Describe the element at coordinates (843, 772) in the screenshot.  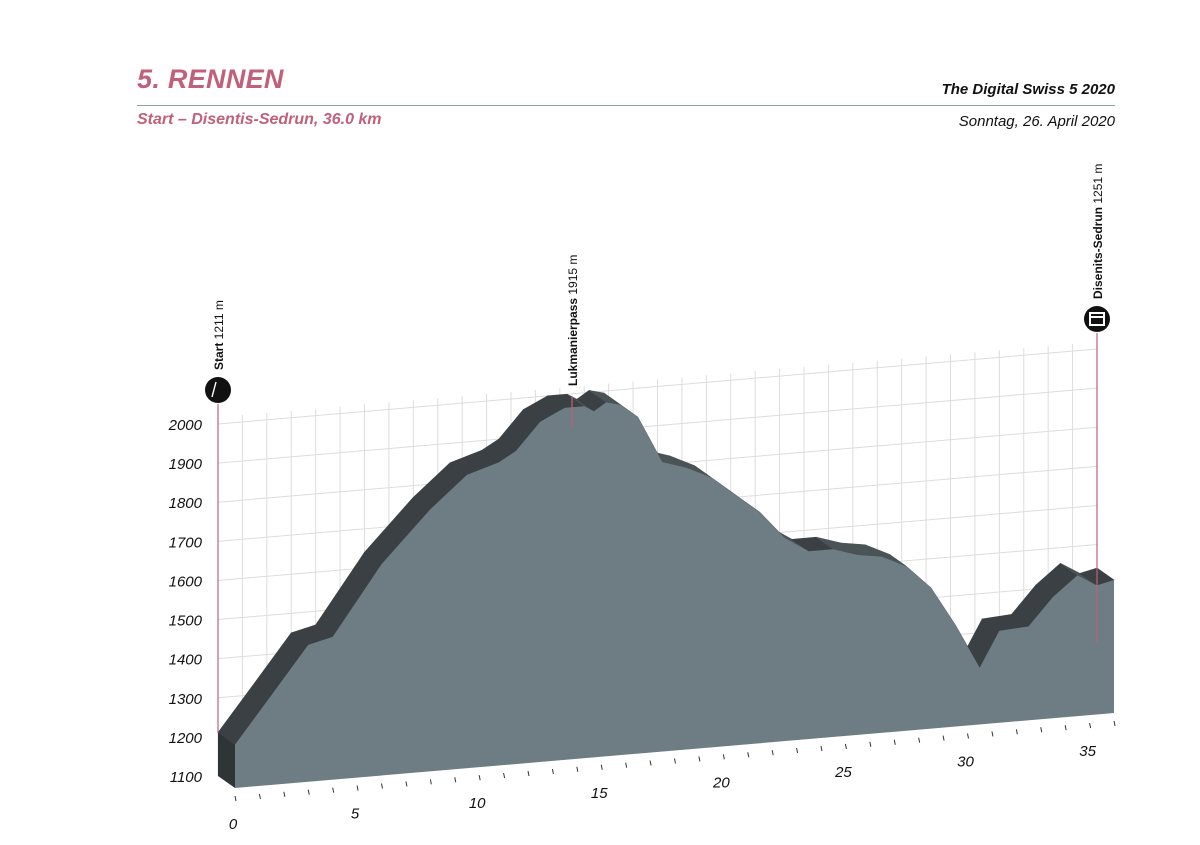
I see `x-tick-label: 25` at that location.